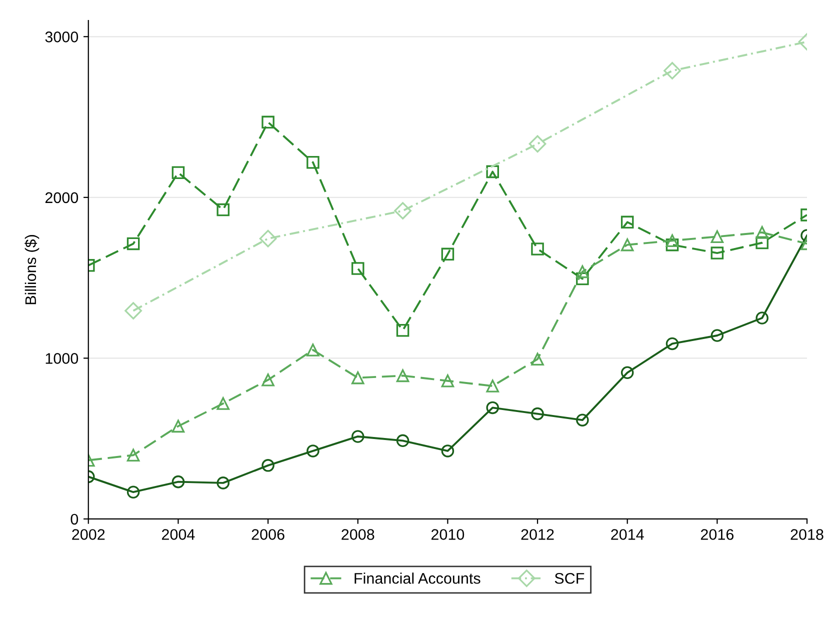 This screenshot has width=826, height=623. What do you see at coordinates (61, 37) in the screenshot?
I see `y-tick-label: 3000` at bounding box center [61, 37].